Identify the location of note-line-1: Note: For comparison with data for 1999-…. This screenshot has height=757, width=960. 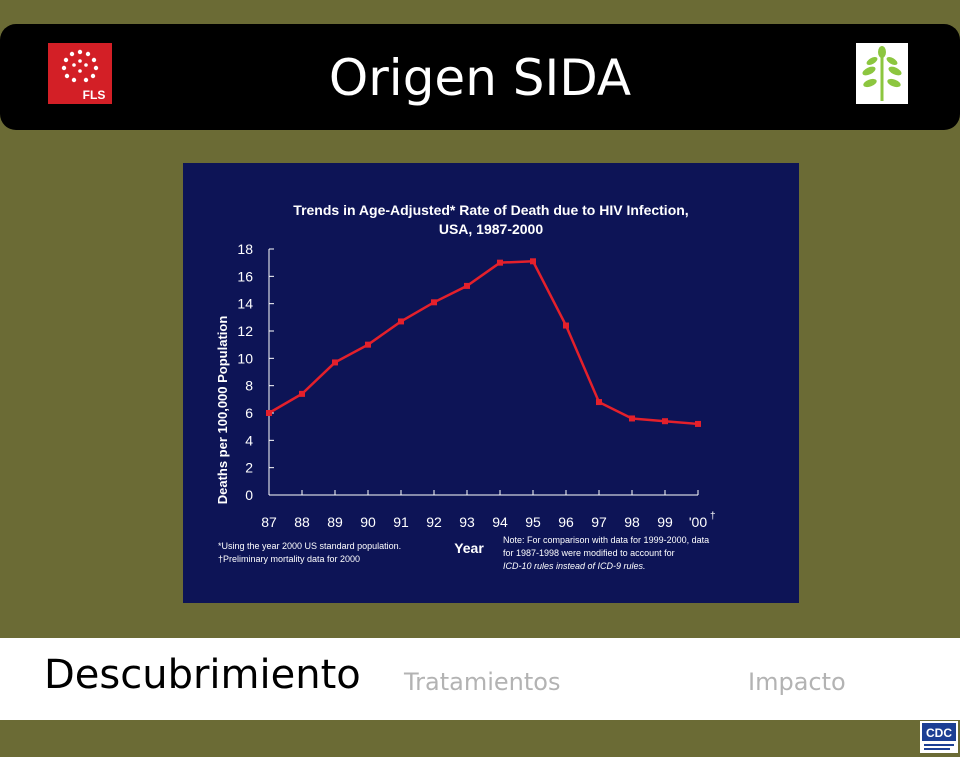
(606, 540).